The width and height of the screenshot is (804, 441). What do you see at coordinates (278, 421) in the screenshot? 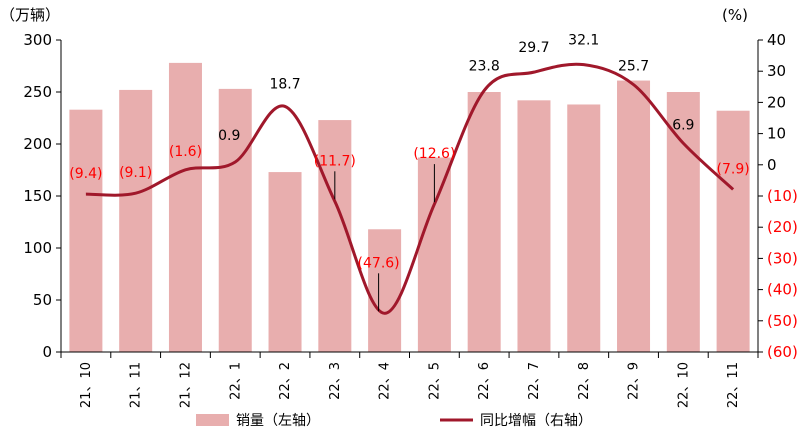
I see `legend-label-bar: 销量（左轴）` at bounding box center [278, 421].